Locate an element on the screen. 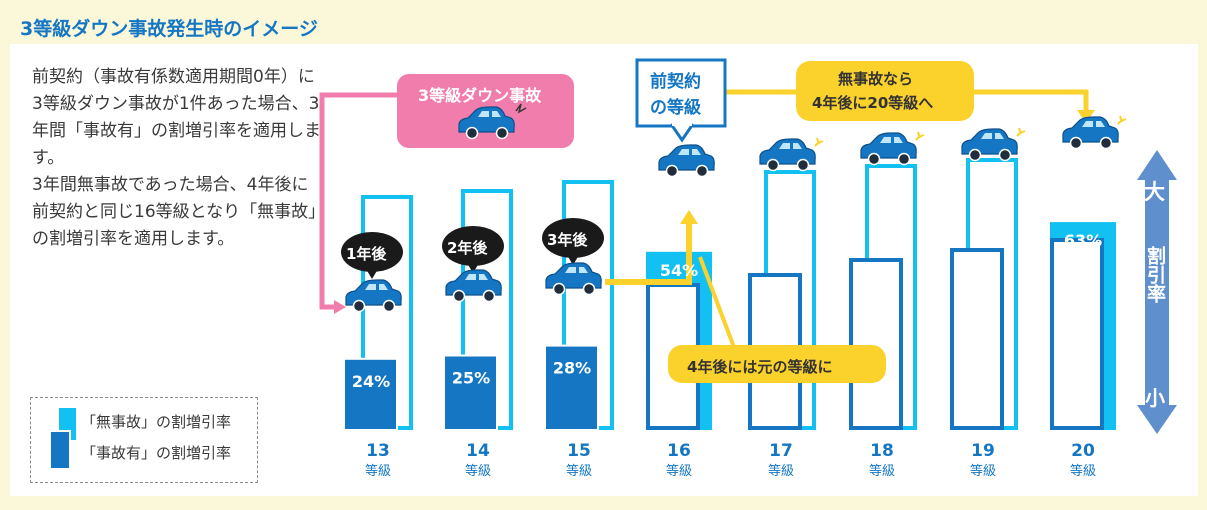 The width and height of the screenshot is (1207, 510). accident-flow-arrowhead is located at coordinates (340, 307).